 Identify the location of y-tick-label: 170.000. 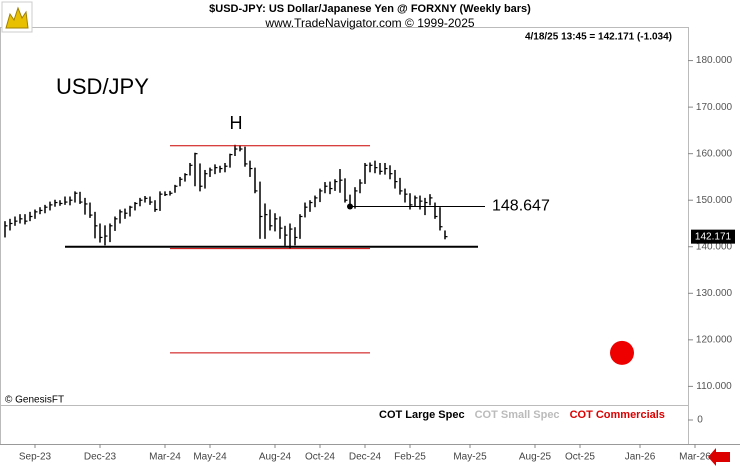
(714, 107).